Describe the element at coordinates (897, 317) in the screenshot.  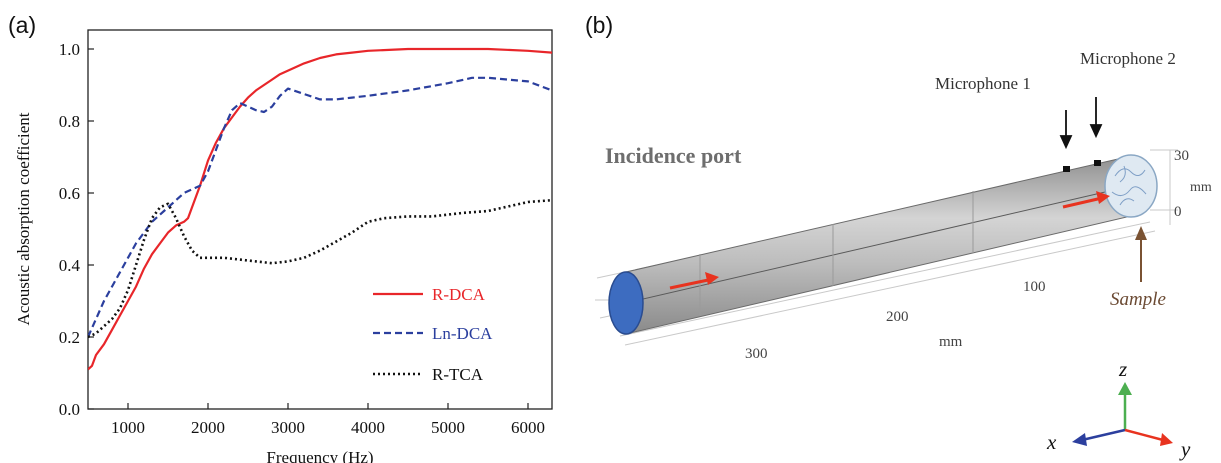
I see `length-tick-200: 200` at that location.